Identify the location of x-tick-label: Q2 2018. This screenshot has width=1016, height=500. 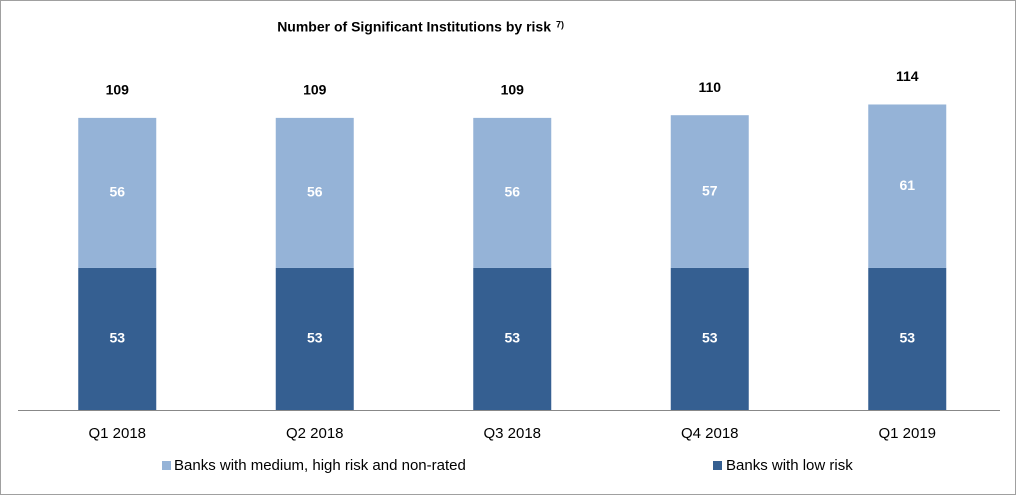
(315, 433).